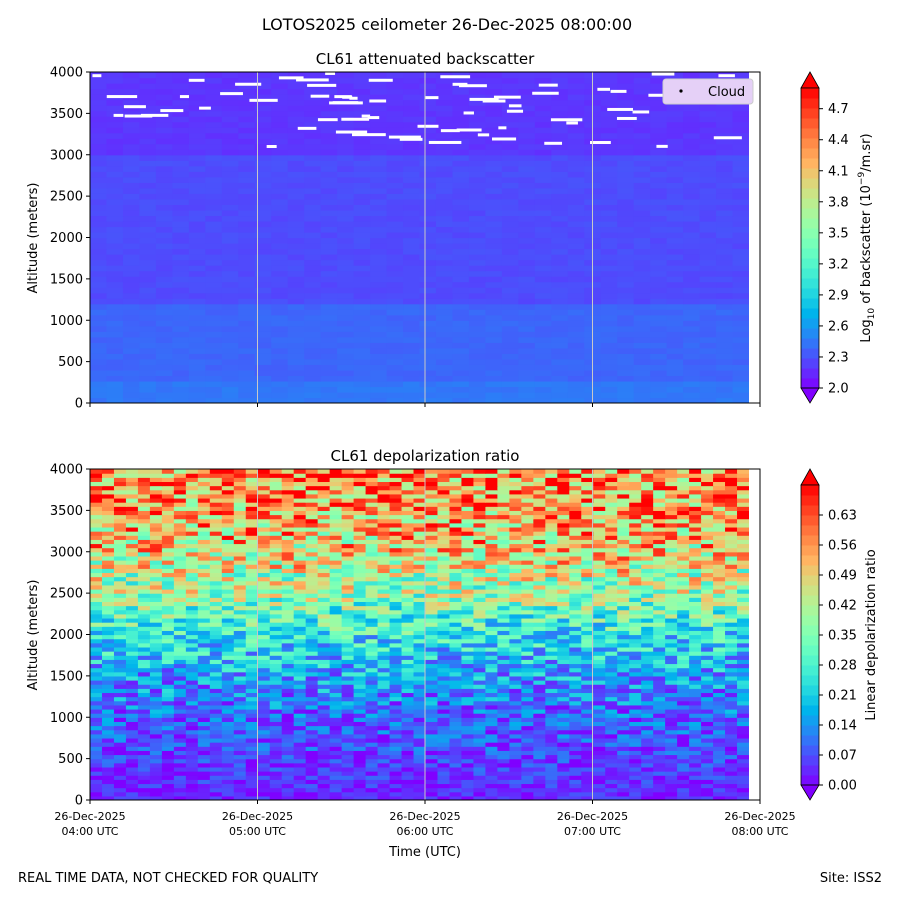 The width and height of the screenshot is (900, 900). I want to click on cloud-marker, so click(484, 99).